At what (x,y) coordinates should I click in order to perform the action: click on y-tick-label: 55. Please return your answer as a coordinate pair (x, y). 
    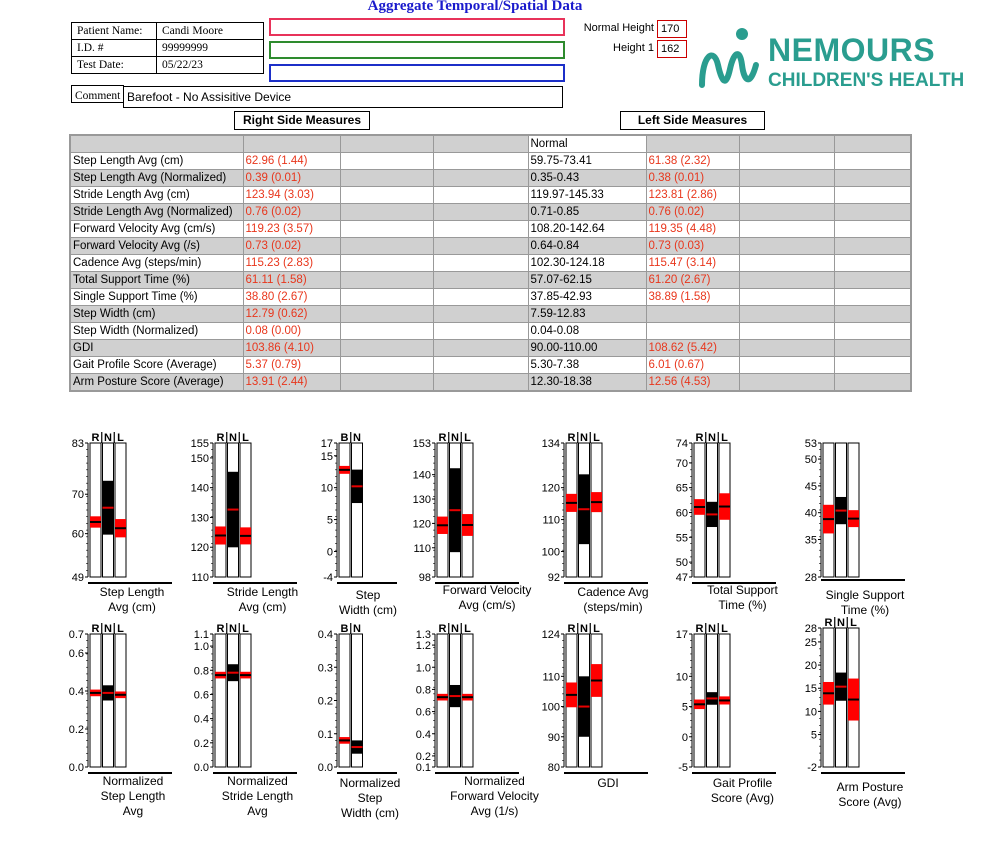
    Looking at the image, I should click on (682, 538).